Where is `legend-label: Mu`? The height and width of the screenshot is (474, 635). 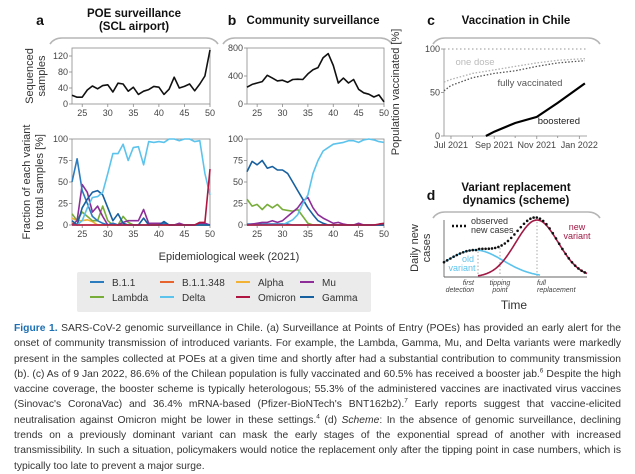 legend-label: Mu is located at coordinates (329, 283).